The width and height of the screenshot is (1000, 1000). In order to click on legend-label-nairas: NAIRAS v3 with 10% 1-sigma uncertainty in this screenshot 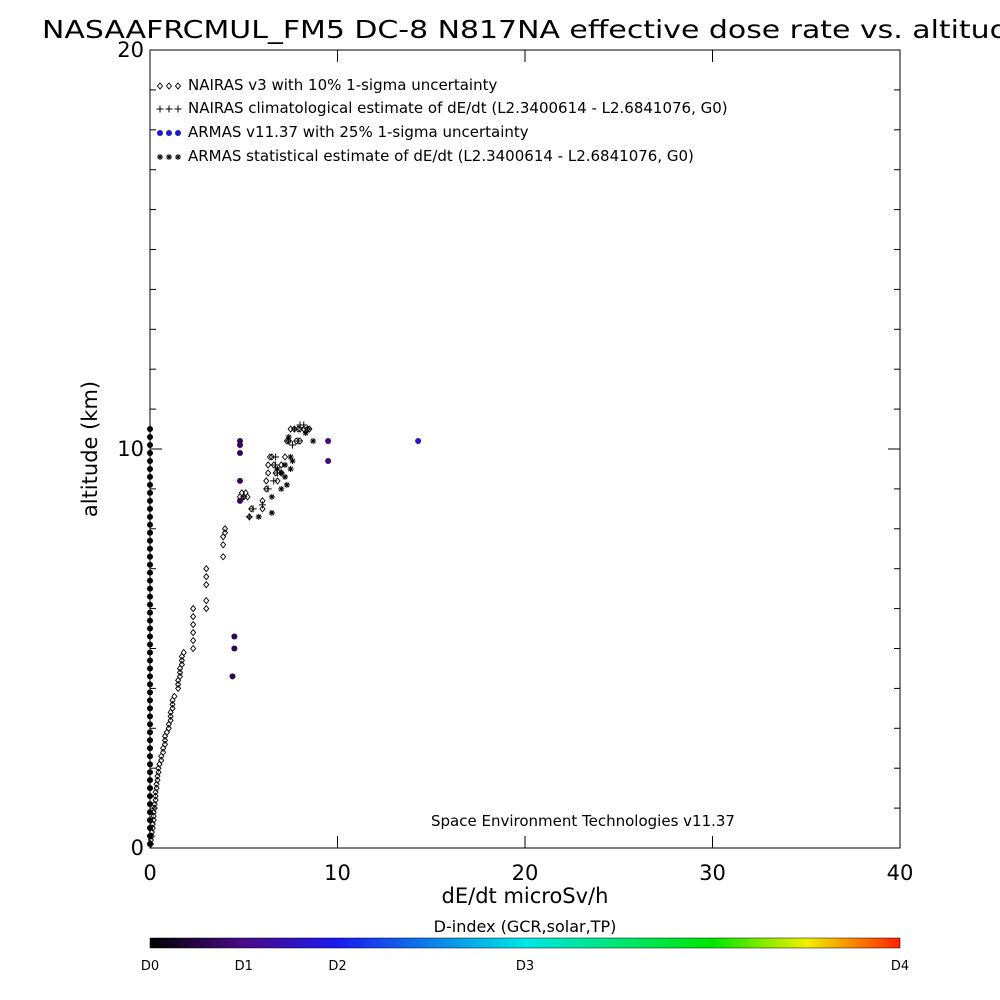, I will do `click(342, 85)`.